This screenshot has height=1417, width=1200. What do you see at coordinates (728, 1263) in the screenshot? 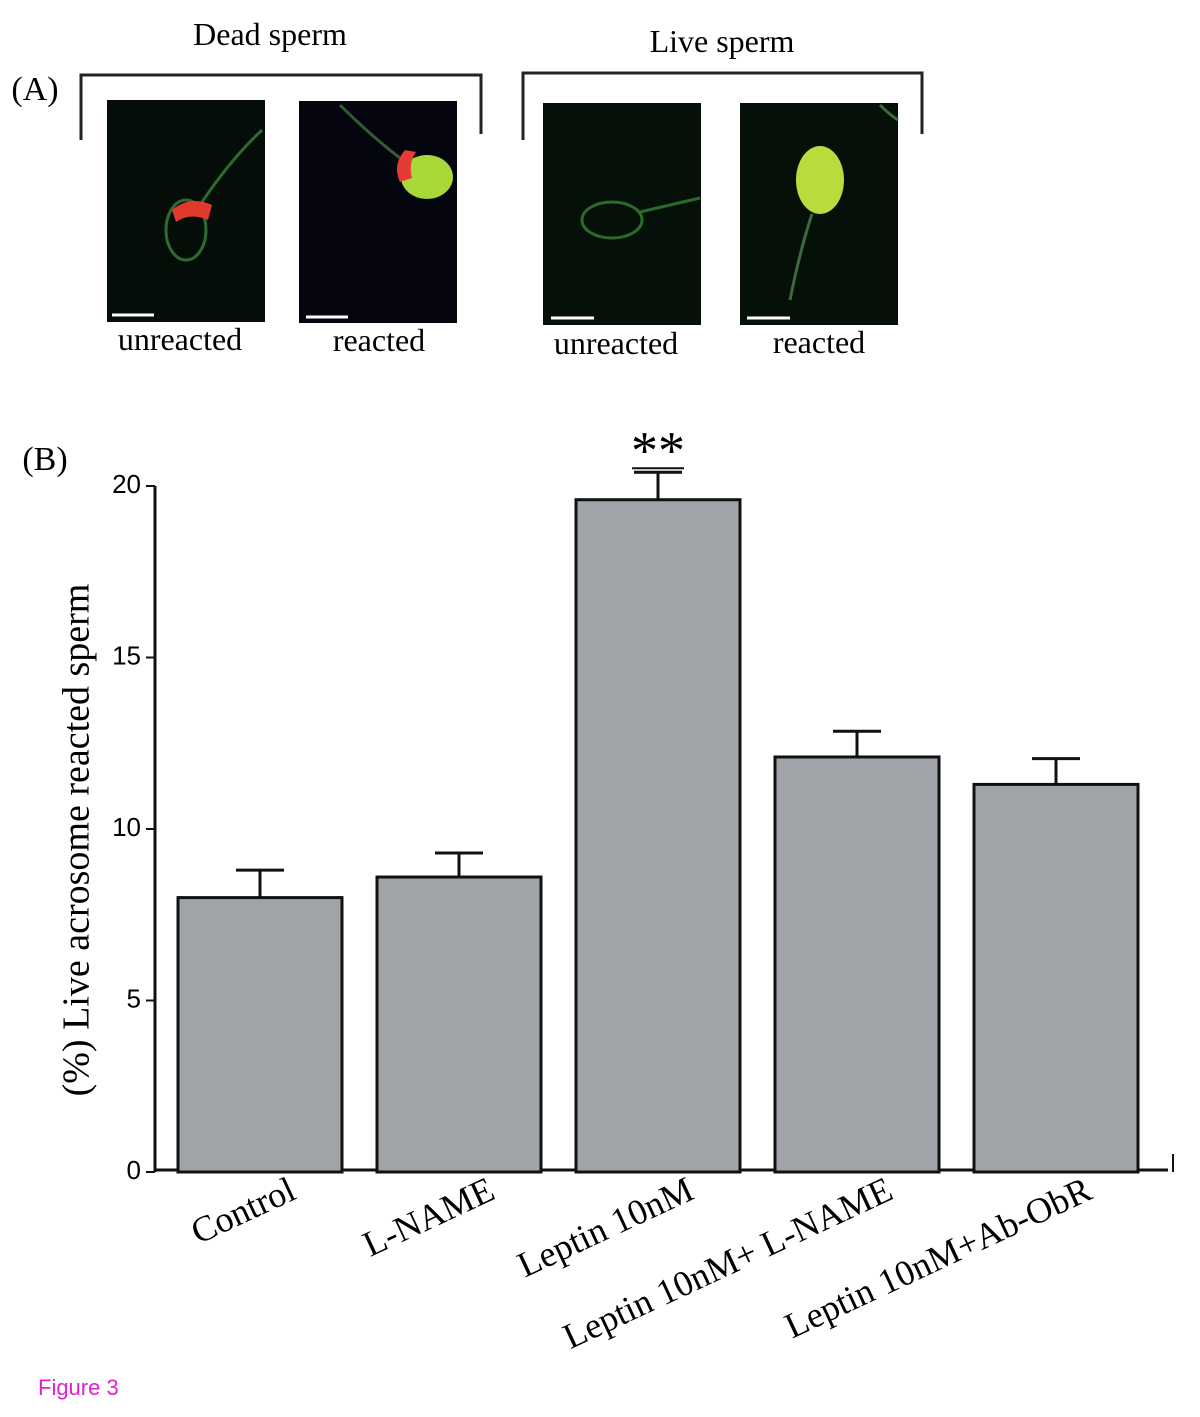
I see `x-tick-label: Leptin 10nM+ L-NAME` at bounding box center [728, 1263].